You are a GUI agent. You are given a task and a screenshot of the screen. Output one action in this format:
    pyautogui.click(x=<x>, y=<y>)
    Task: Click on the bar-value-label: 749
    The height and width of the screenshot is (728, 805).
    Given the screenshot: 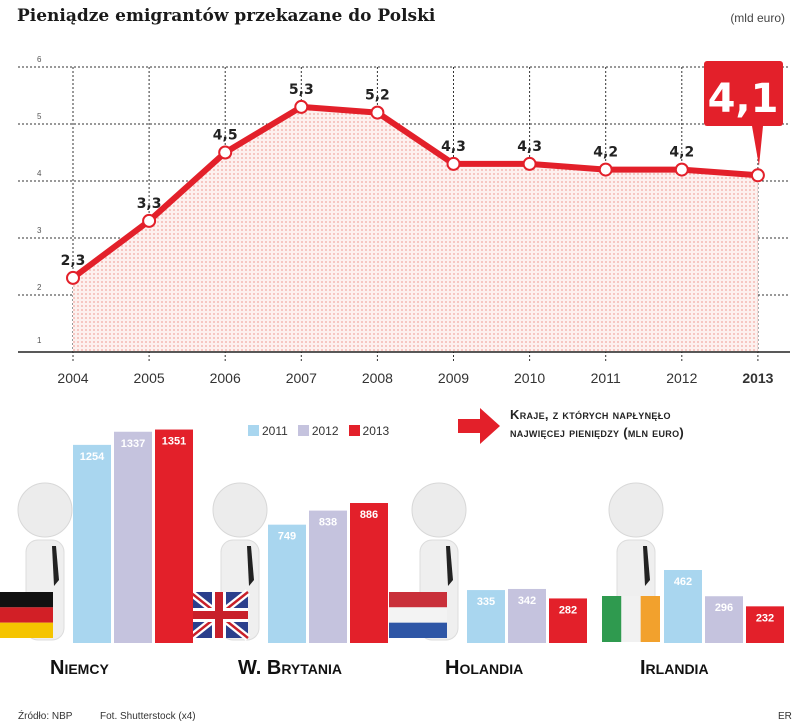 What is the action you would take?
    pyautogui.click(x=287, y=537)
    